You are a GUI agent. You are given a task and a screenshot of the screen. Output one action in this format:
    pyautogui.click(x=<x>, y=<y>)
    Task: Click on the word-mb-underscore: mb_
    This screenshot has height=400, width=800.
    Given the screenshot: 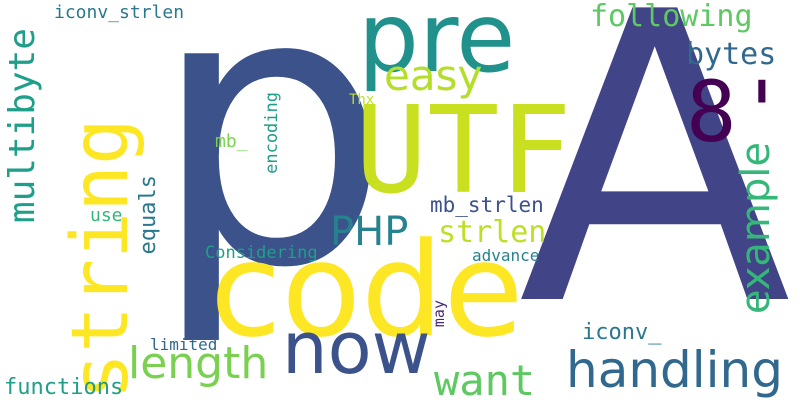 What is the action you would take?
    pyautogui.click(x=231, y=141)
    